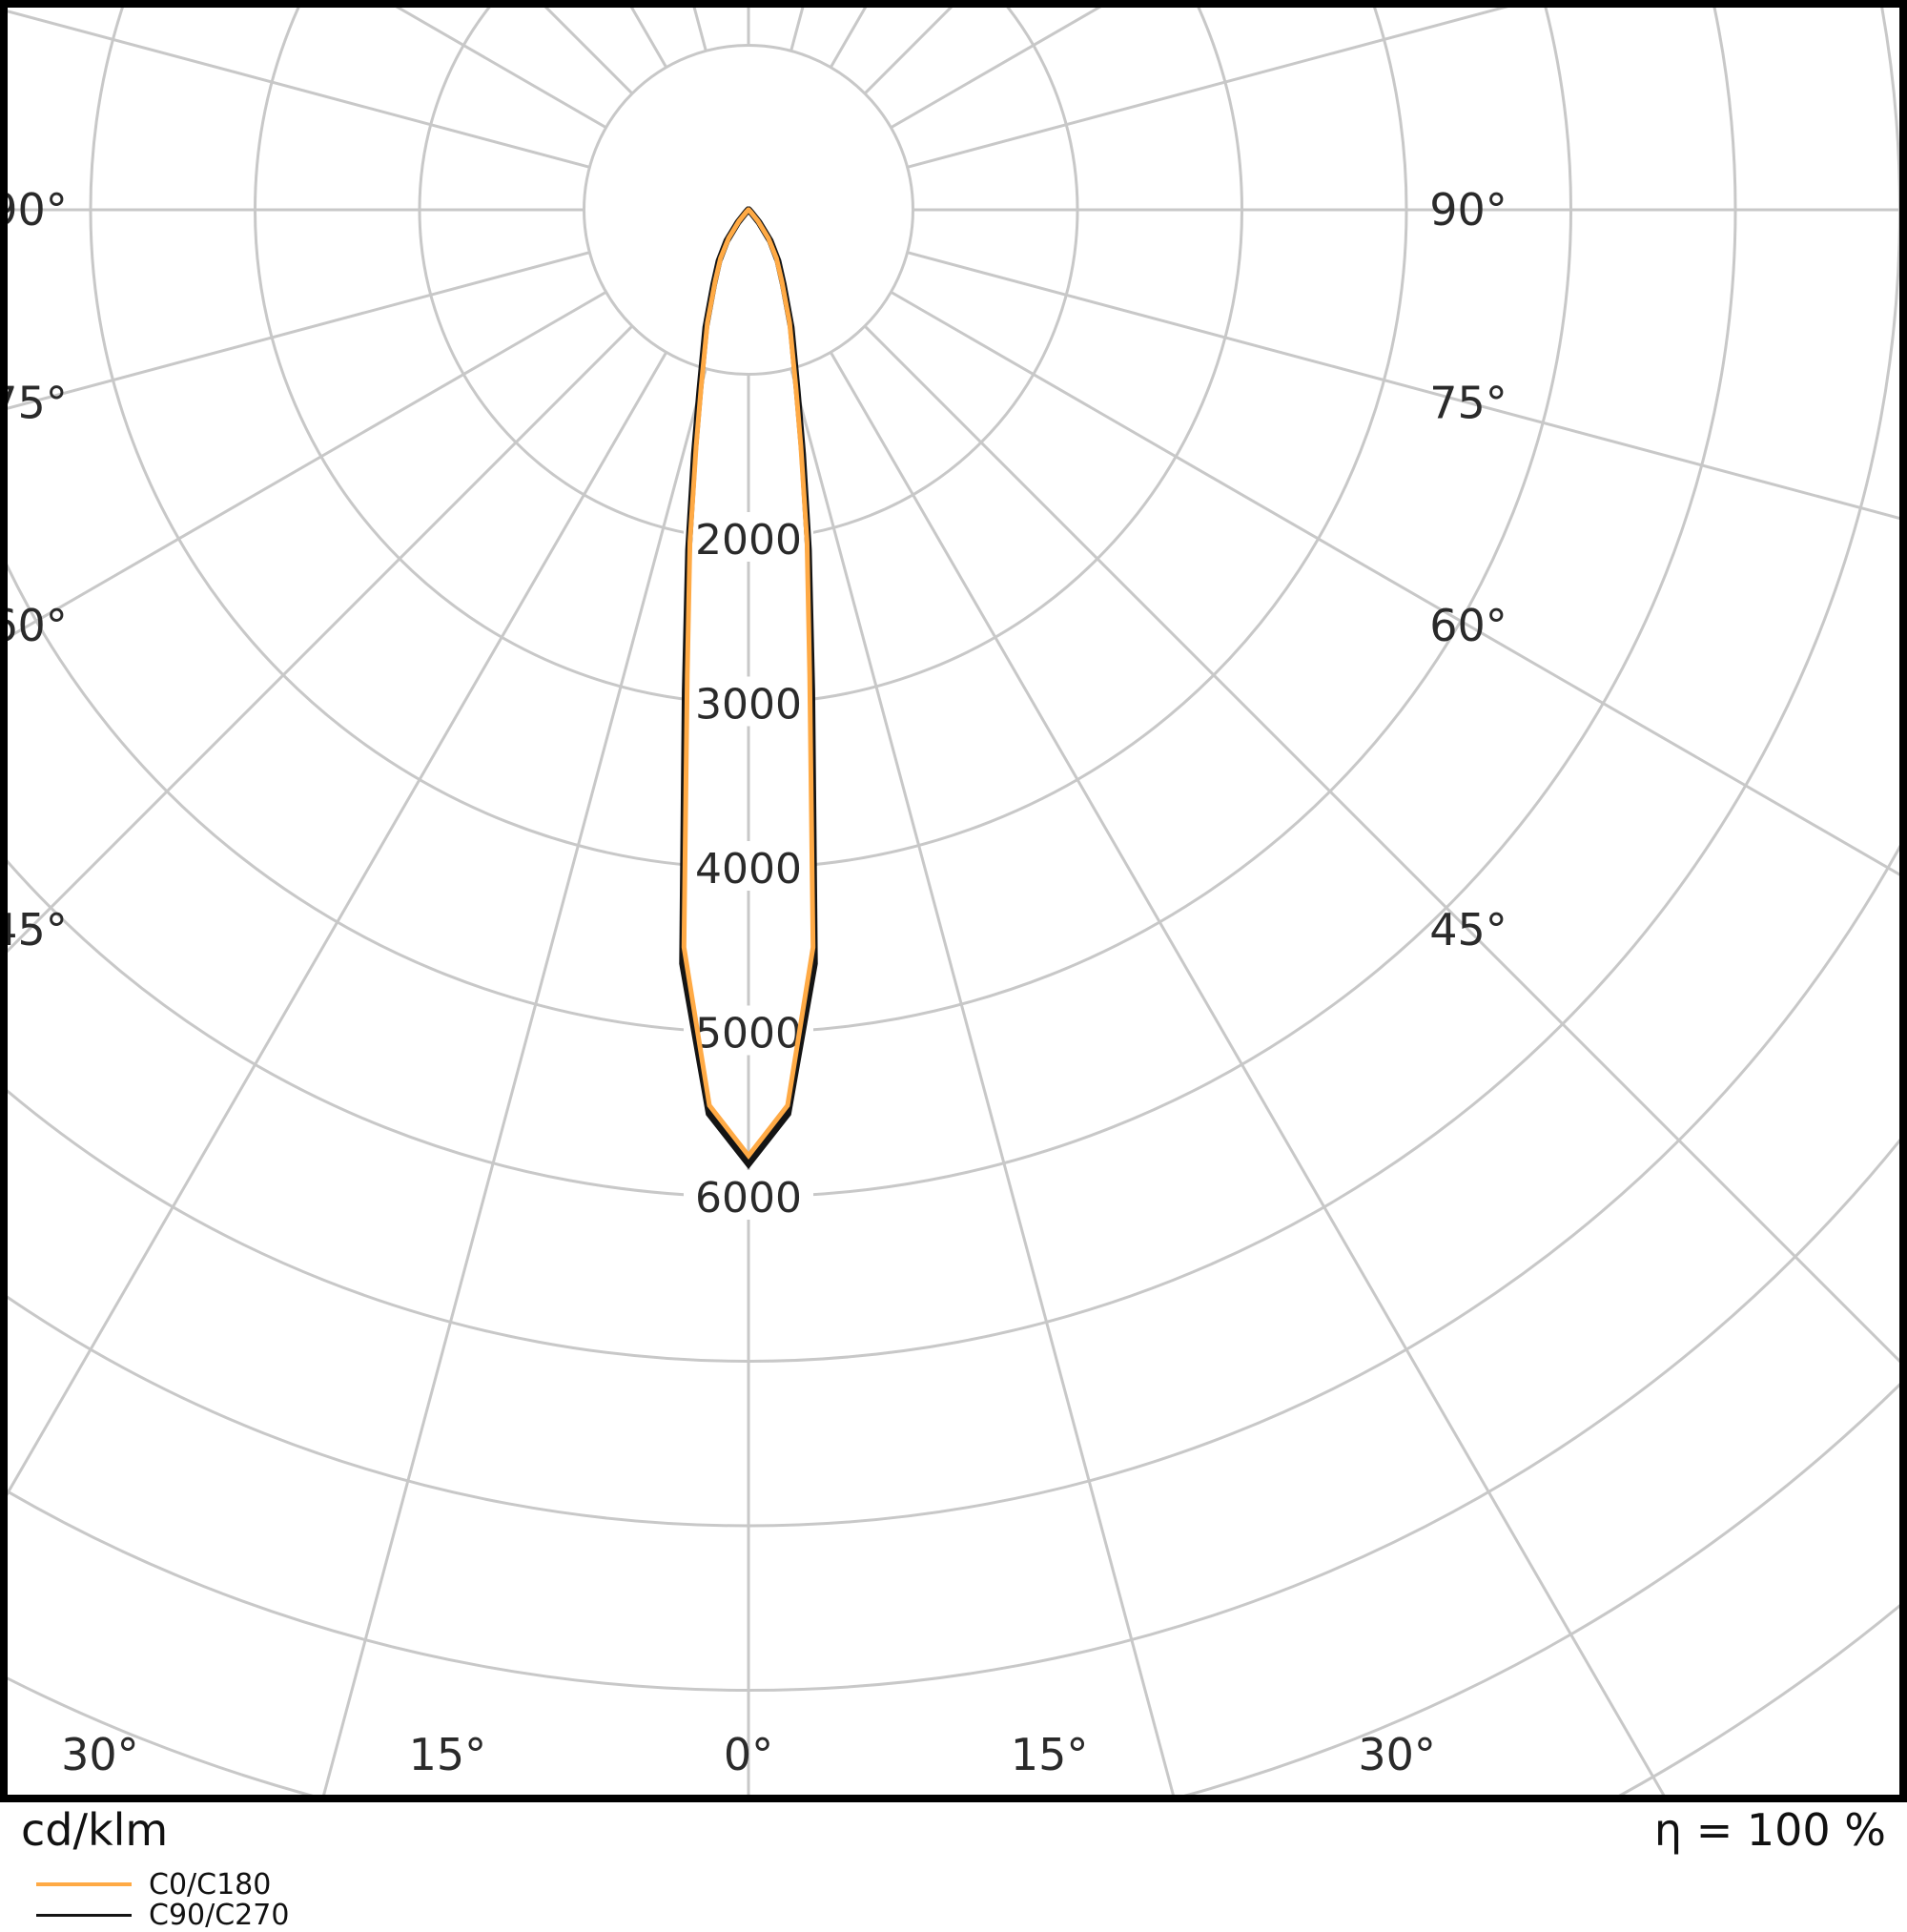 Image resolution: width=1907 pixels, height=1932 pixels. What do you see at coordinates (953, 1830) in the screenshot?
I see `footer-row: cd/klm η = 100 %` at bounding box center [953, 1830].